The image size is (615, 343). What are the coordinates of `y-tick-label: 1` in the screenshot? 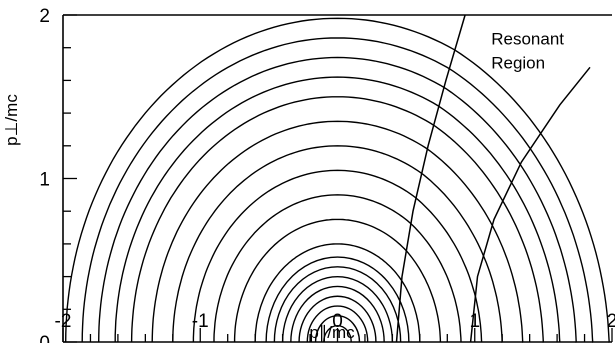 It's located at (44, 180).